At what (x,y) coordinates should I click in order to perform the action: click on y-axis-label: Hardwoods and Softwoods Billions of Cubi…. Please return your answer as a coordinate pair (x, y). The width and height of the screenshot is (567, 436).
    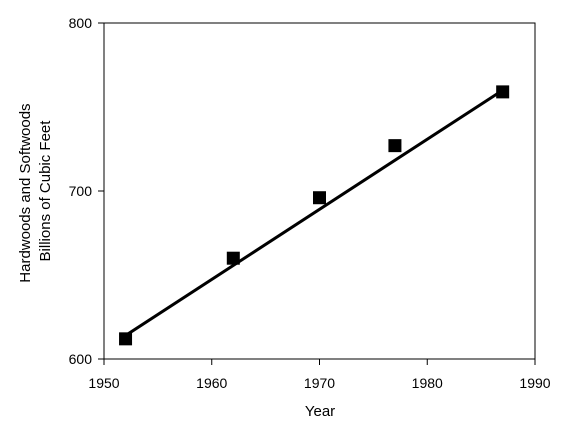
    Looking at the image, I should click on (35, 190).